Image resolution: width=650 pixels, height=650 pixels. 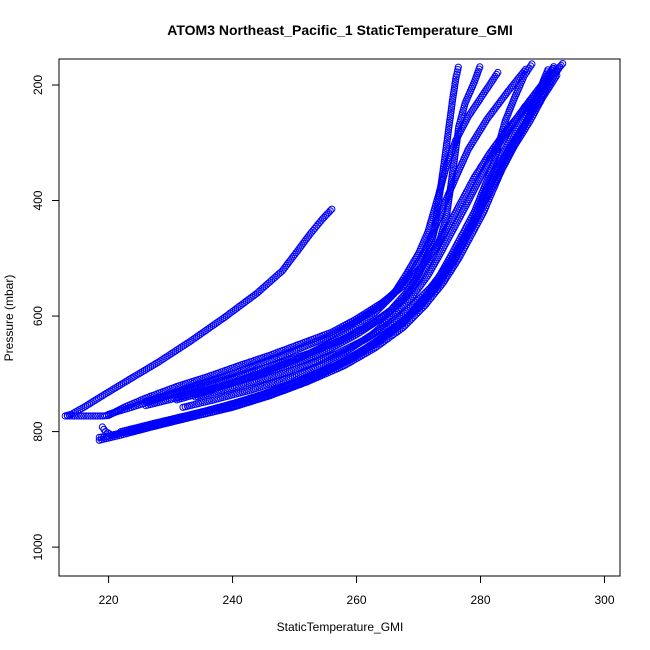 I want to click on y-axis-label: Pressure (mbar), so click(x=9, y=318).